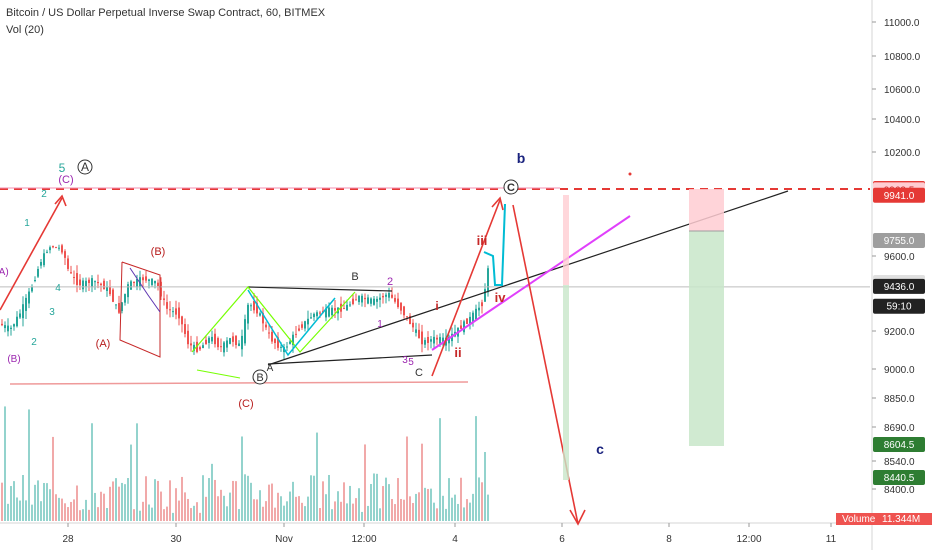  What do you see at coordinates (65, 180) in the screenshot?
I see `wave-label: (C)` at bounding box center [65, 180].